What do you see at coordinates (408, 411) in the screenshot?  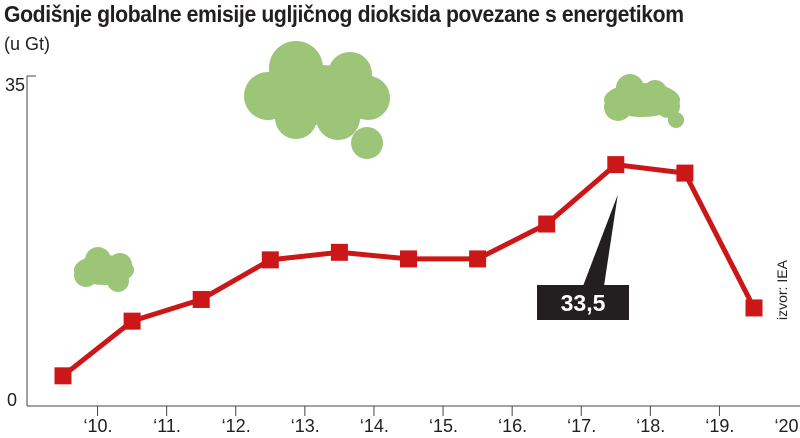 I see `x-ticks` at bounding box center [408, 411].